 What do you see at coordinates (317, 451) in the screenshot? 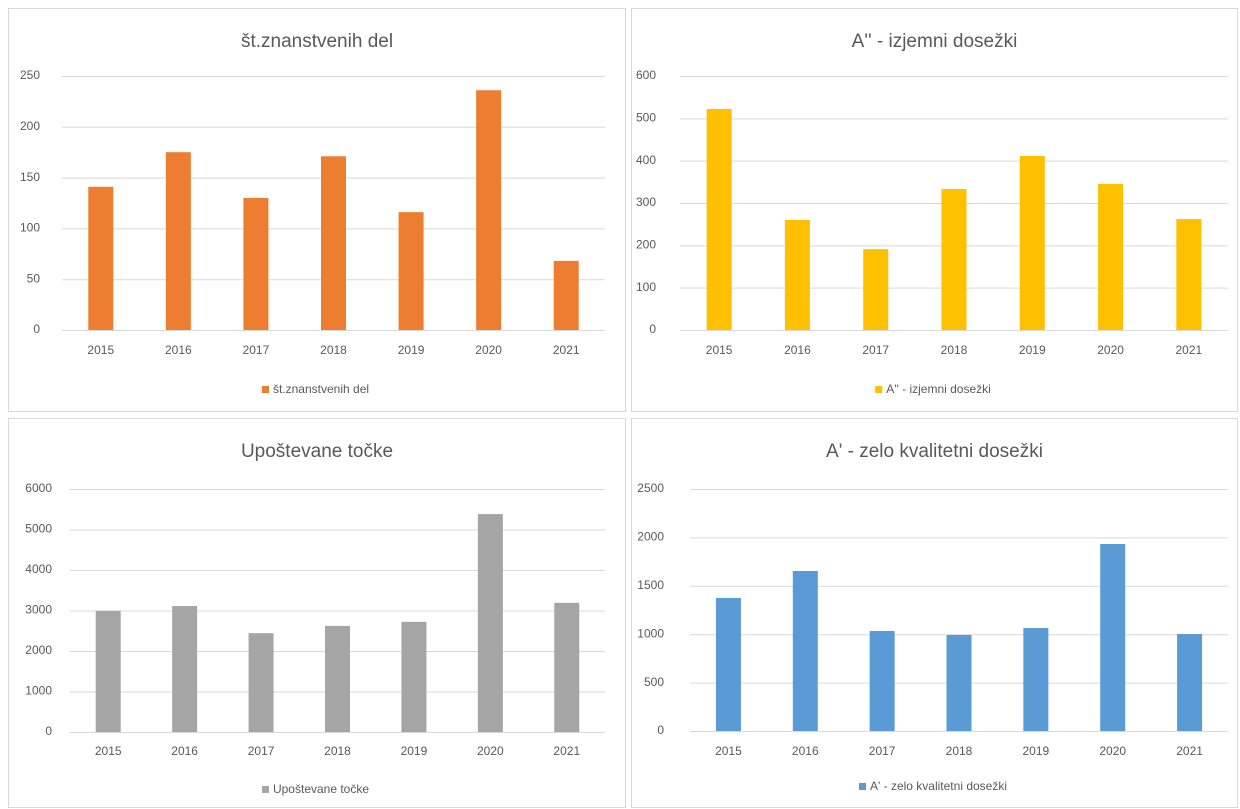
I see `chart-title: Upoštevane točke` at bounding box center [317, 451].